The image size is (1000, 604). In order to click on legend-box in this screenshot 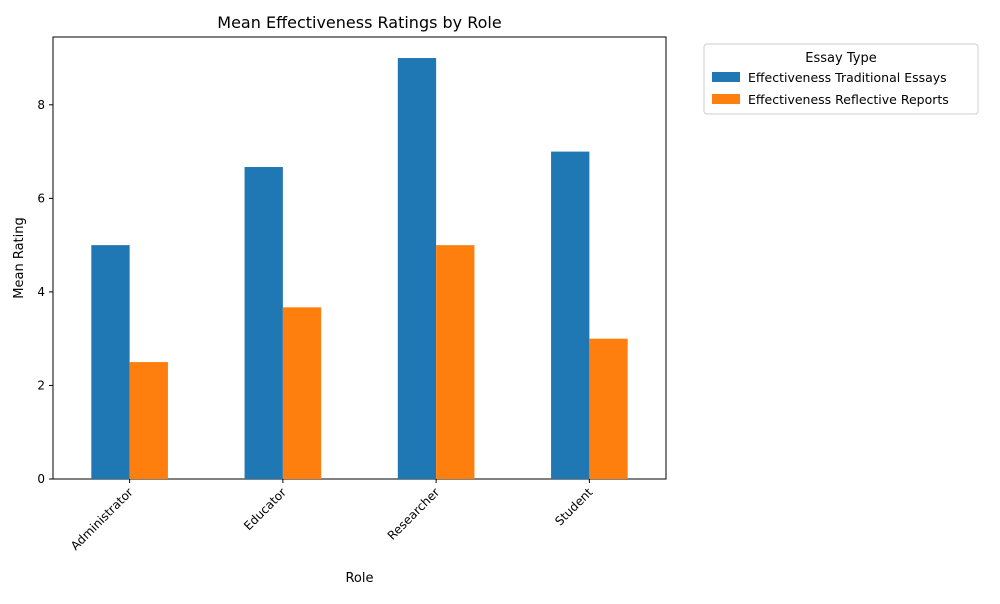, I will do `click(841, 79)`.